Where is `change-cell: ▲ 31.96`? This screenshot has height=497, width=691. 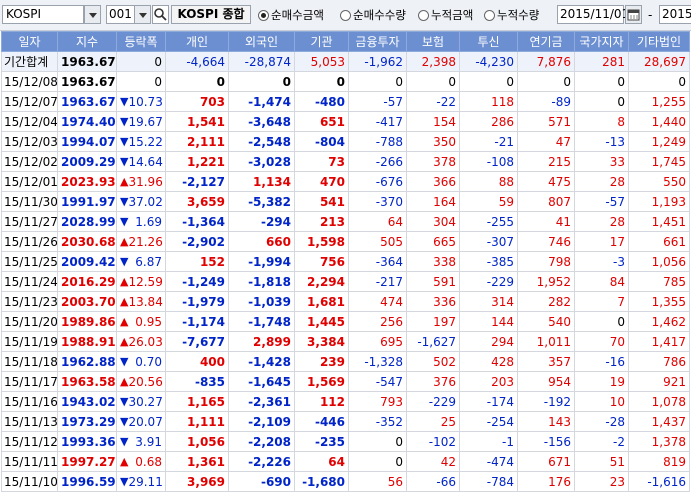 change-cell: ▲ 31.96 is located at coordinates (141, 181).